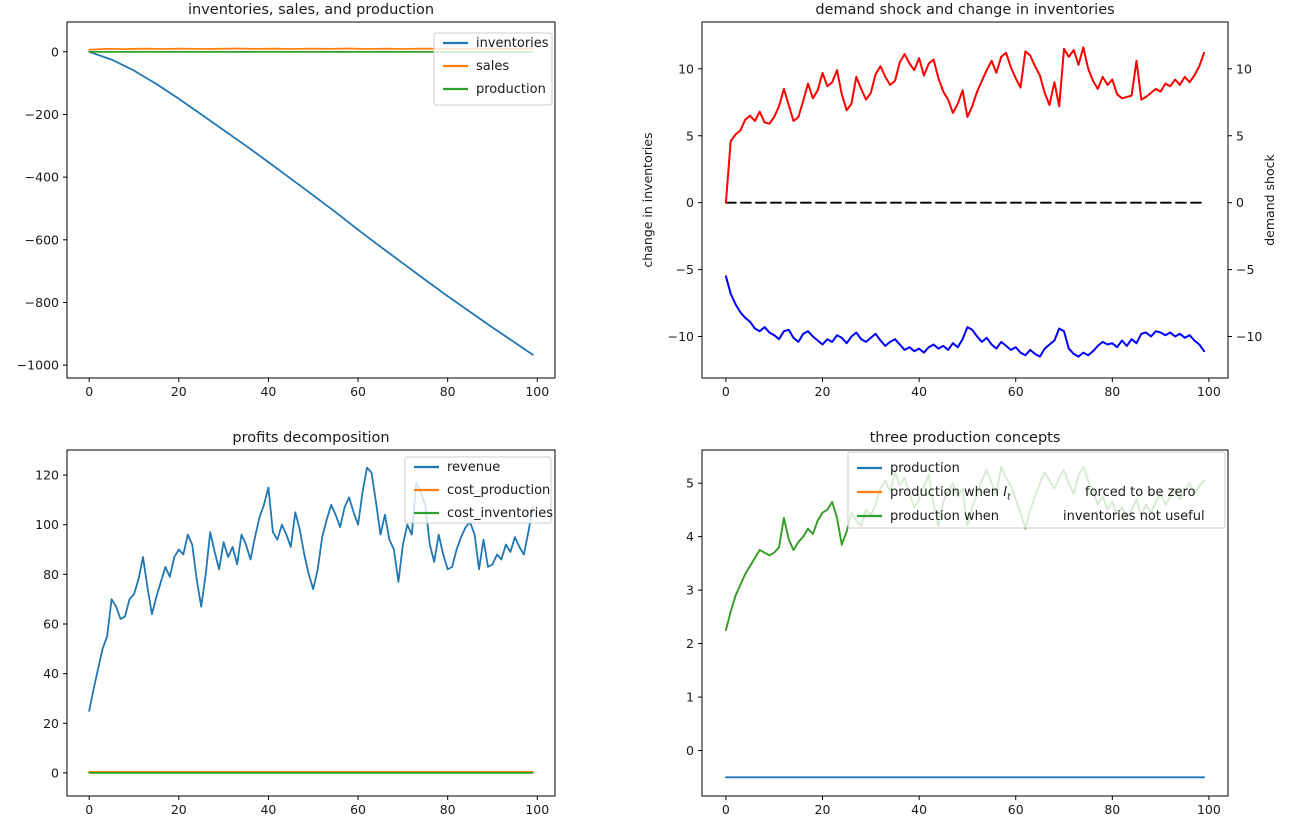  What do you see at coordinates (681, 336) in the screenshot?
I see `y-tick-label: −10` at bounding box center [681, 336].